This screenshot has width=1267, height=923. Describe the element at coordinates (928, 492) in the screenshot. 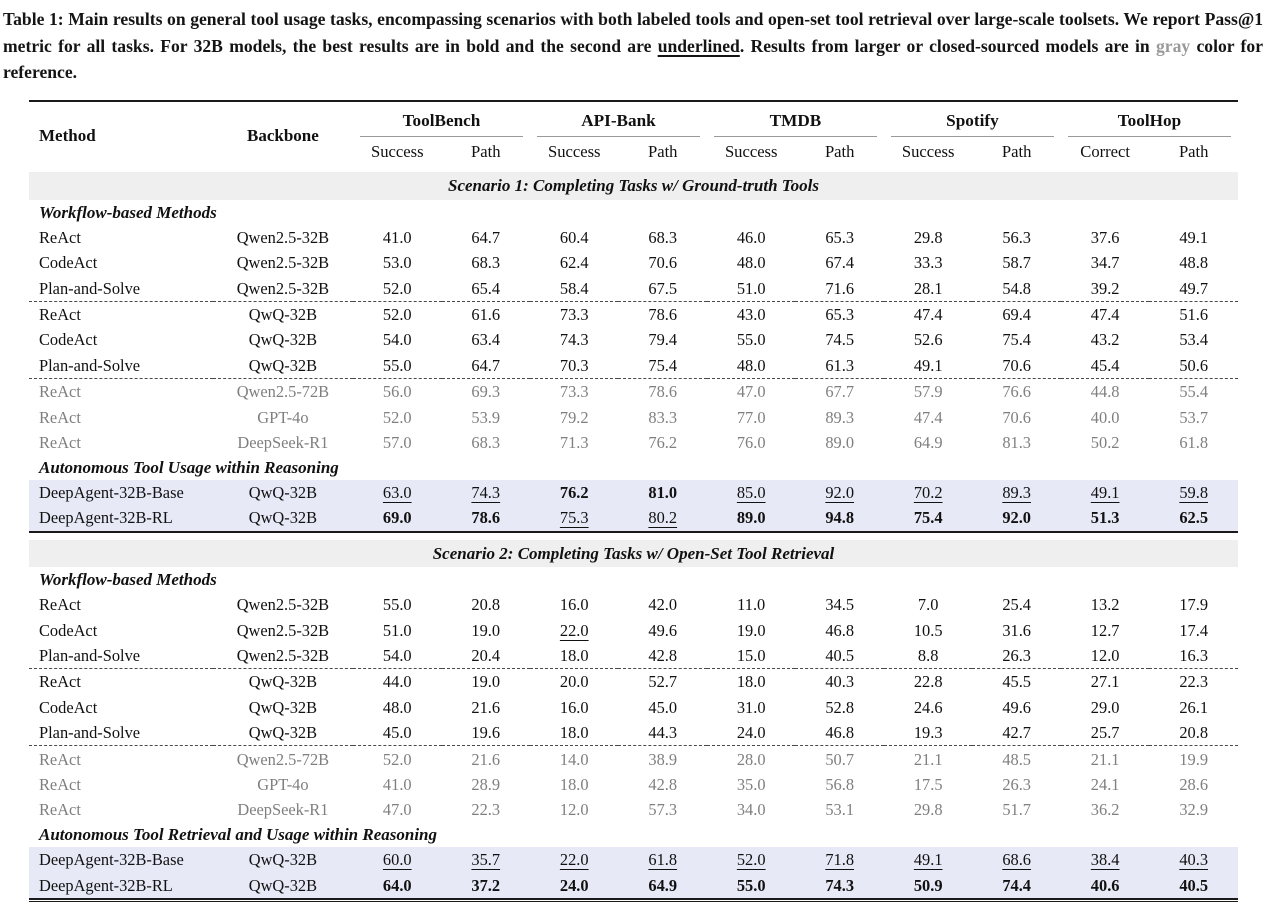

I see `value-cell: 70.2` at that location.